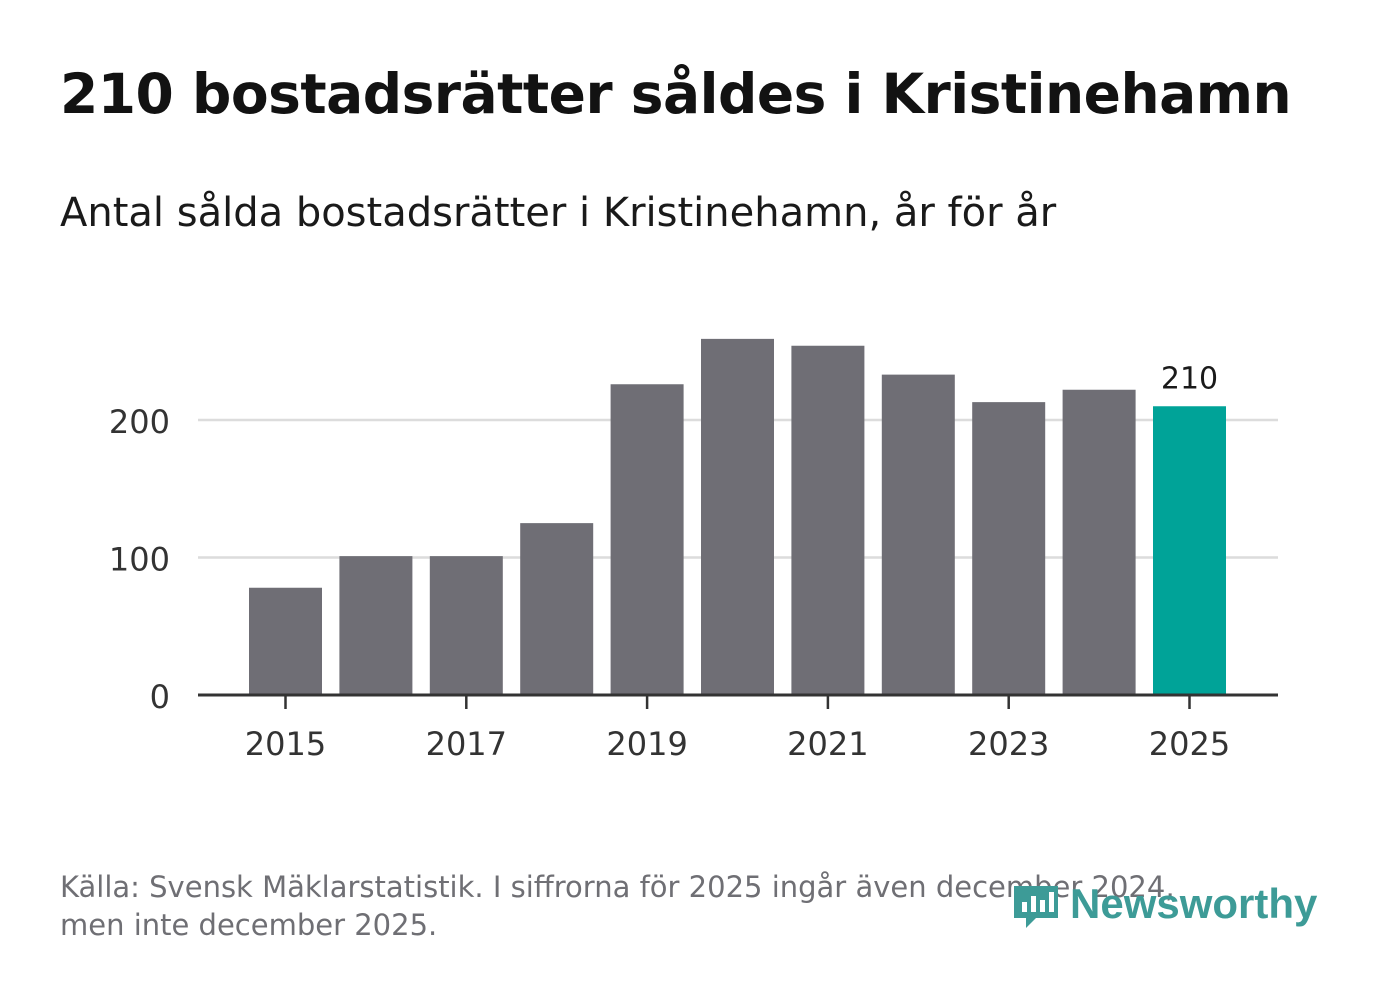 Image resolution: width=1382 pixels, height=999 pixels. I want to click on x-tick-label-2019: 2019, so click(646, 744).